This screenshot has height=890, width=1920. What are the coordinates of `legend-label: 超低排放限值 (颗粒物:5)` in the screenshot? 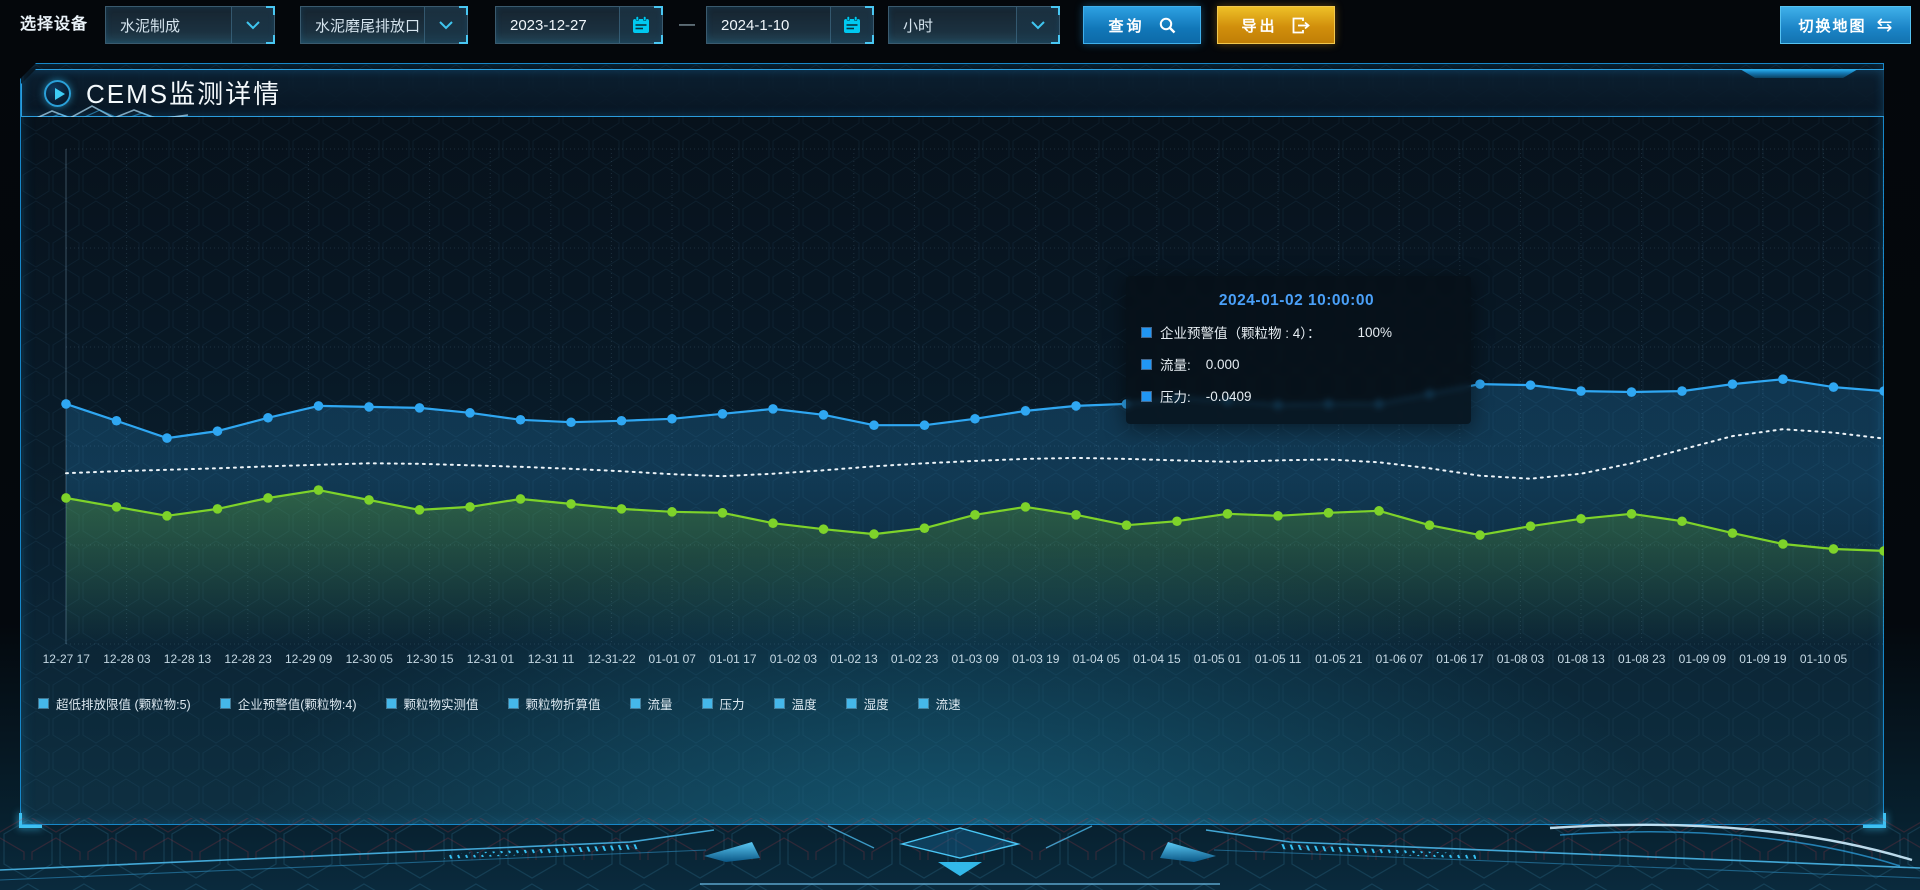 It's located at (123, 705).